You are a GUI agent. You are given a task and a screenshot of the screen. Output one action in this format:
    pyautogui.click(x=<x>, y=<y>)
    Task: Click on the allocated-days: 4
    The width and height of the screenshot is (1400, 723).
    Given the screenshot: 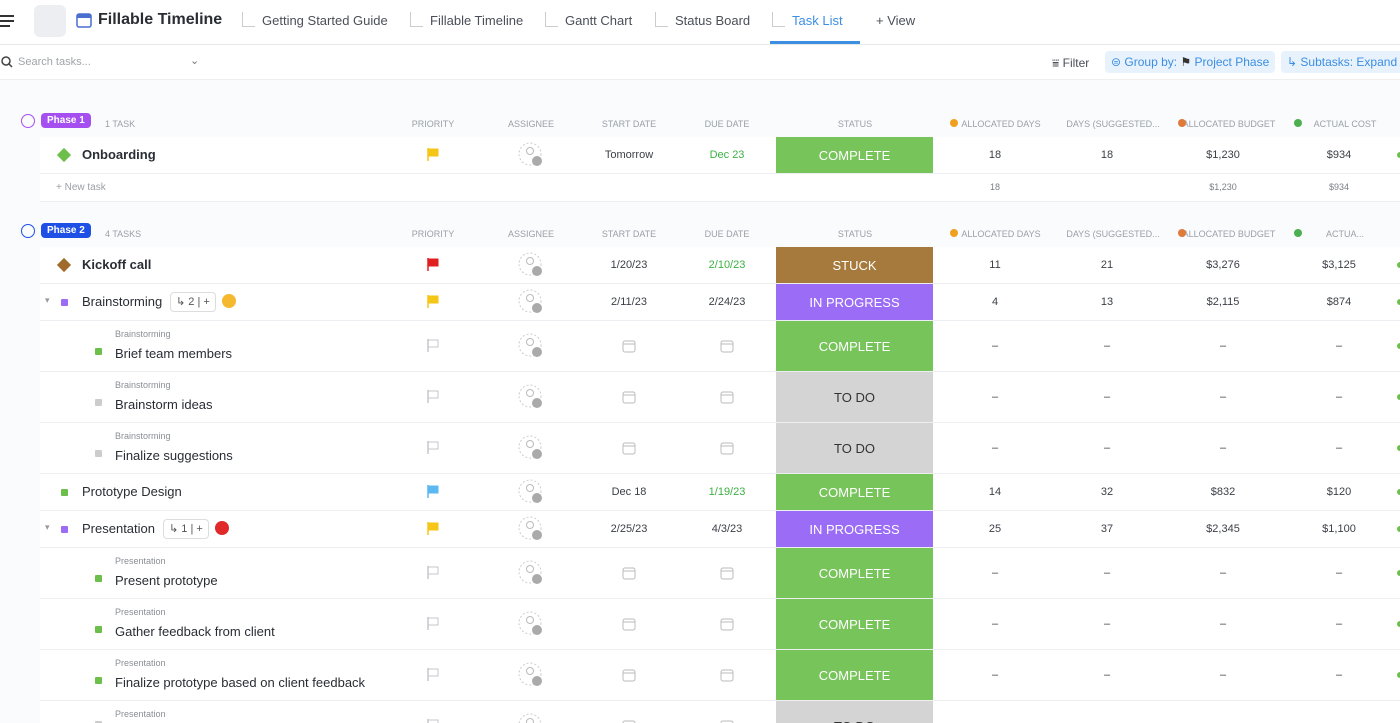 What is the action you would take?
    pyautogui.click(x=995, y=301)
    